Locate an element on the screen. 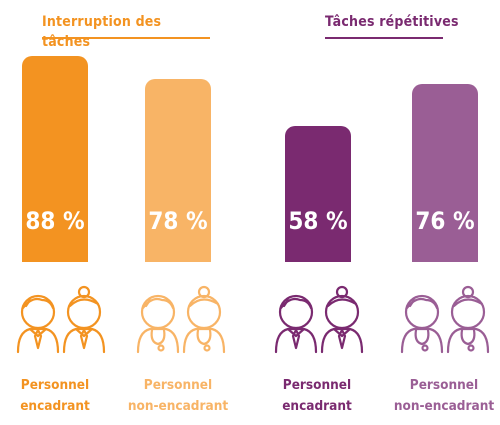  bar-value-label: 88 % is located at coordinates (55, 221).